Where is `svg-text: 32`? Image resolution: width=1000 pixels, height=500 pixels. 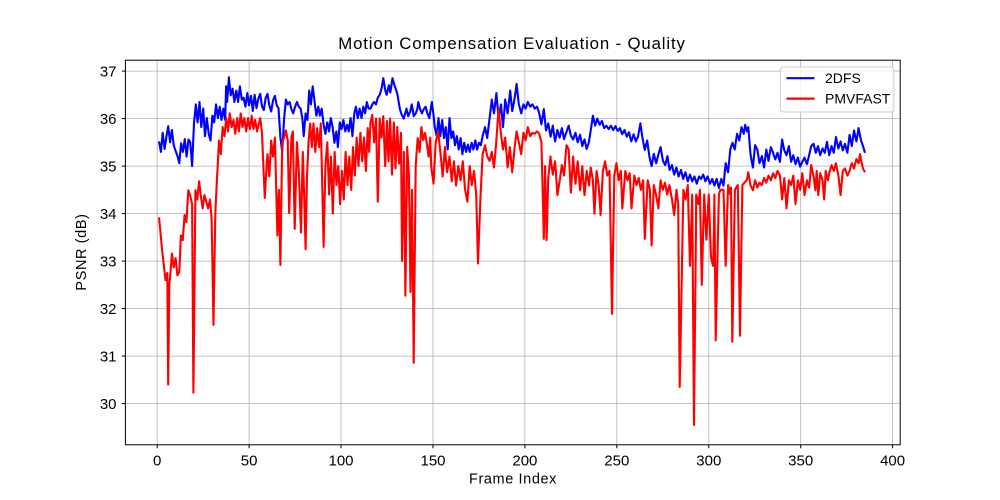 svg-text: 32 is located at coordinates (108, 309).